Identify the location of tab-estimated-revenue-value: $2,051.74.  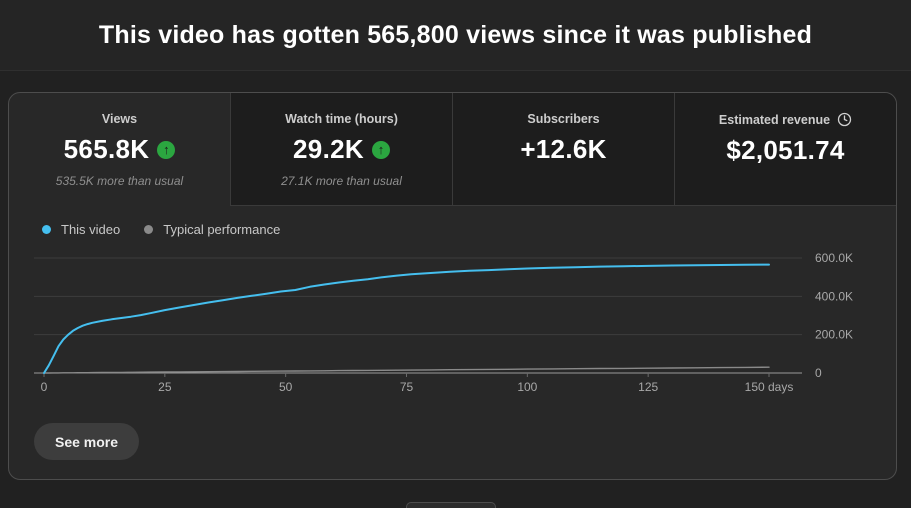
(785, 150).